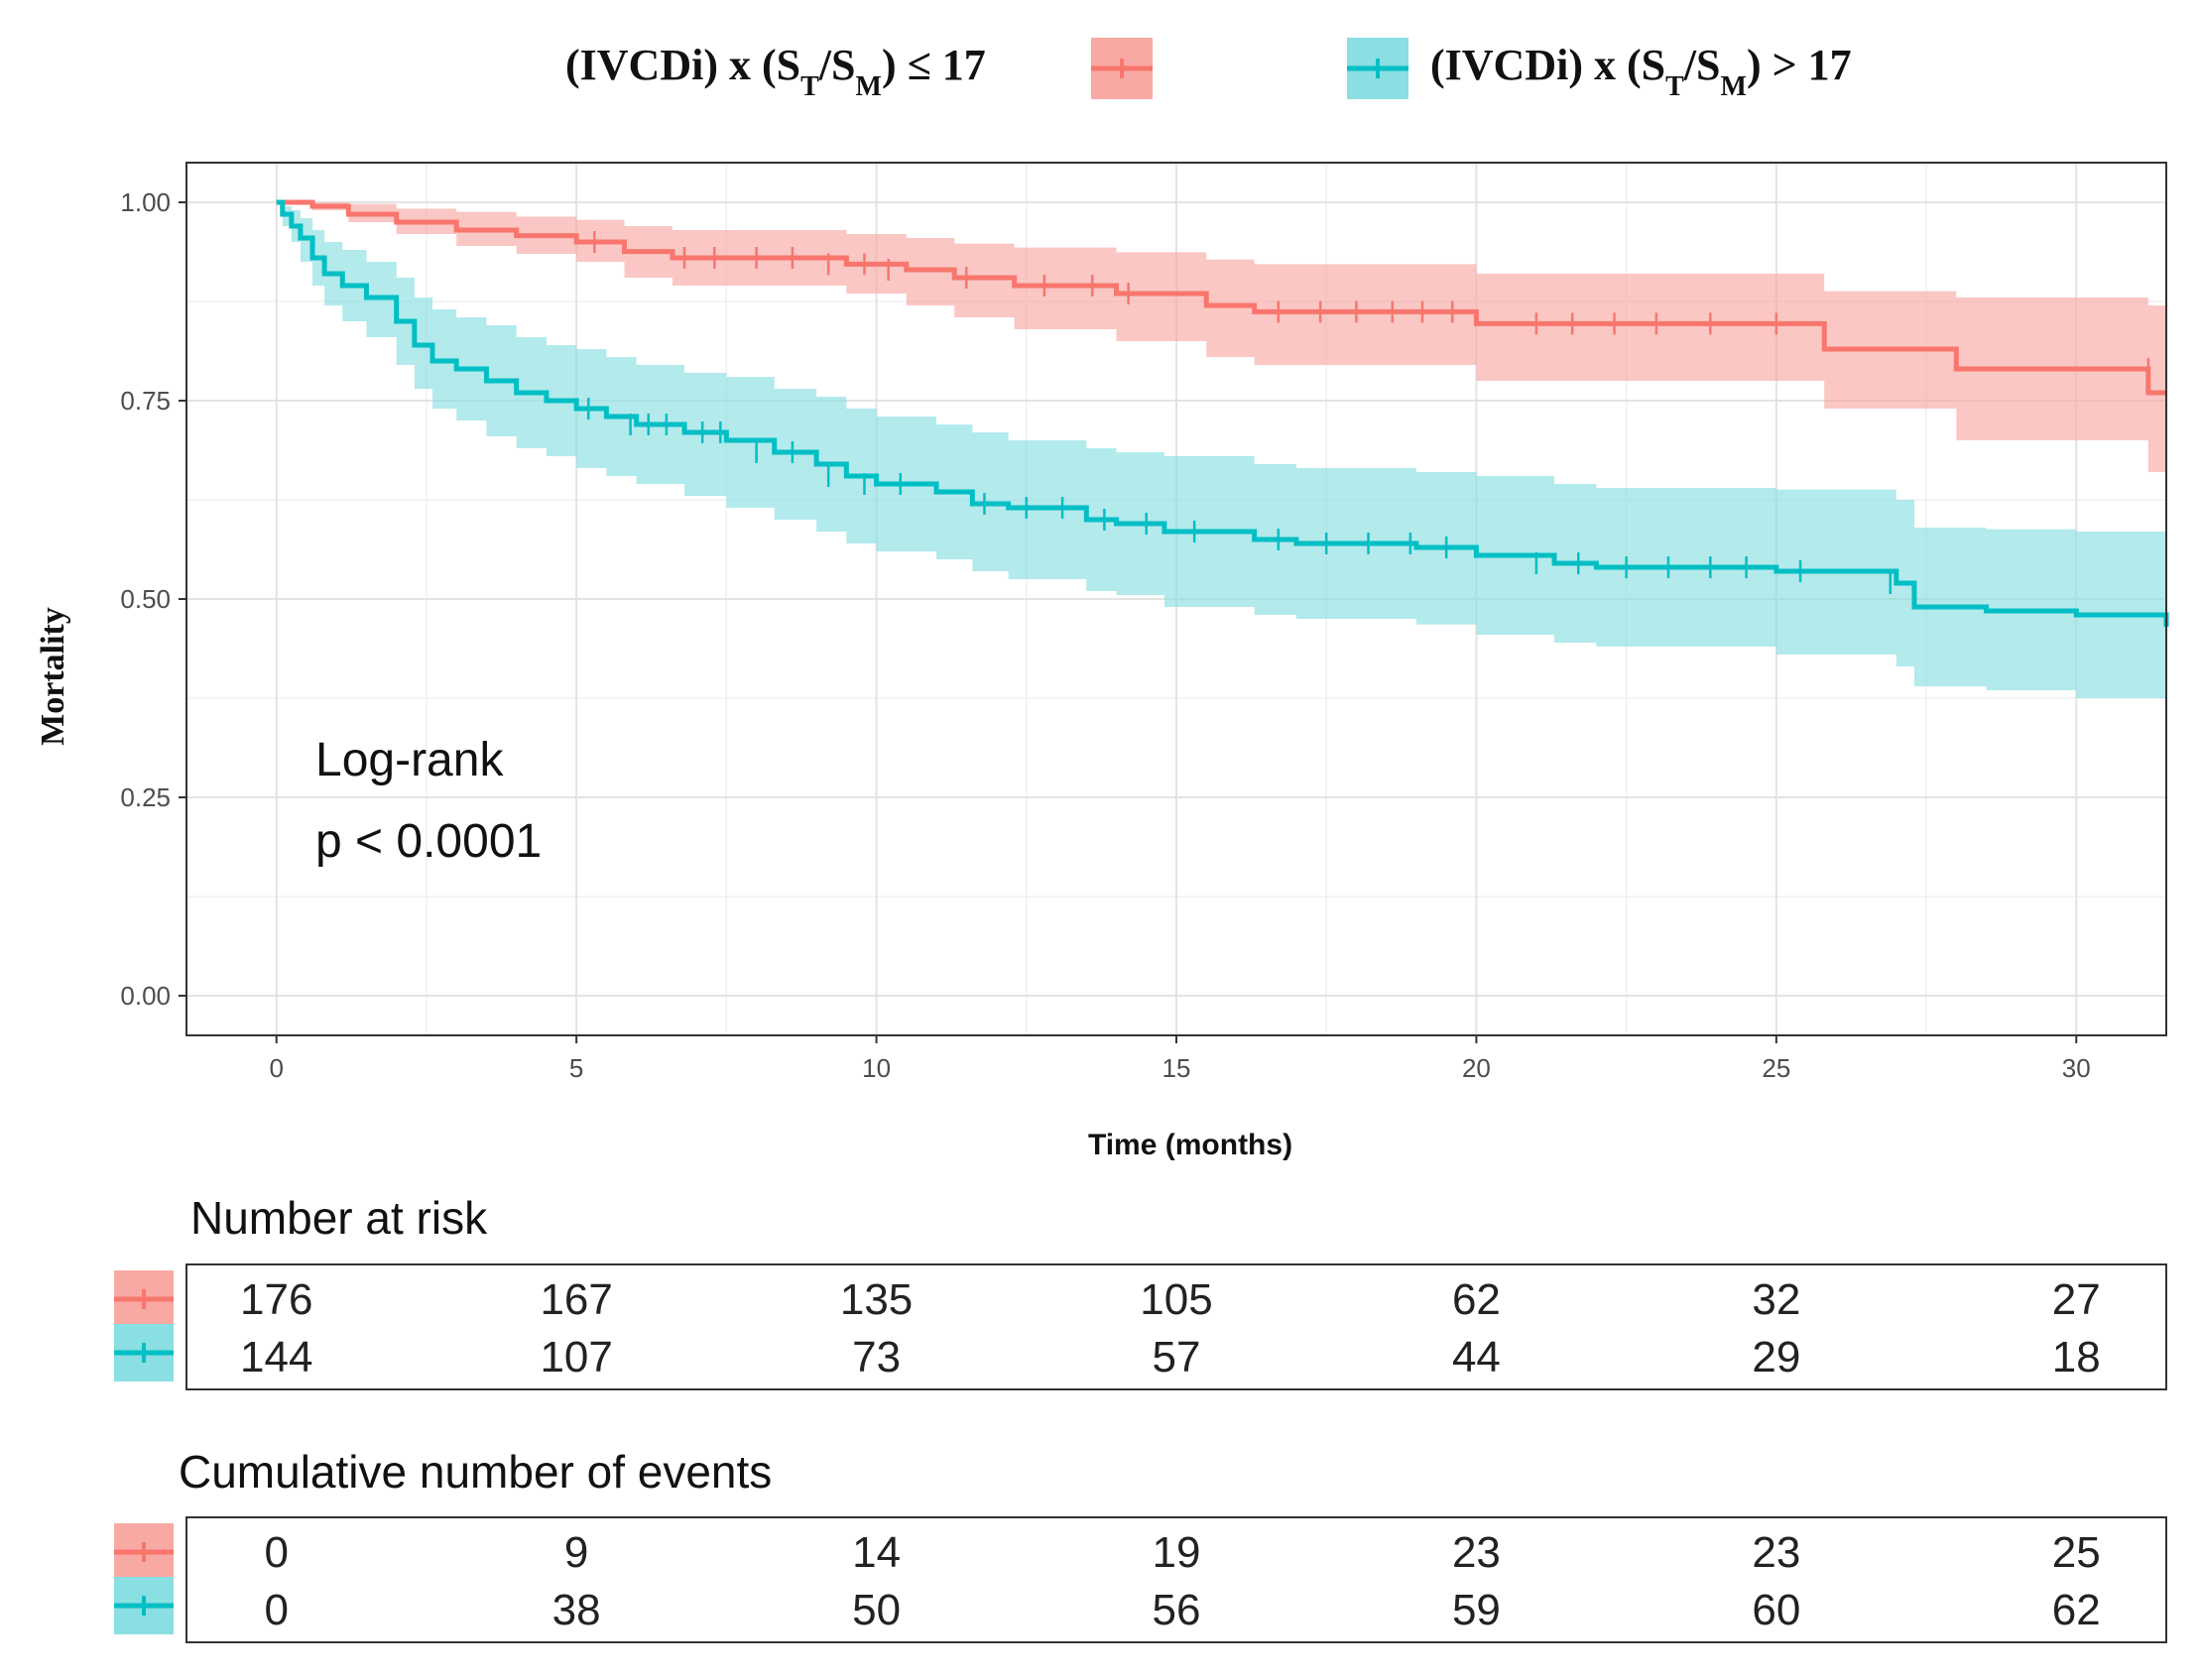  What do you see at coordinates (2077, 1552) in the screenshot?
I see `events-table-cell-red: 25` at bounding box center [2077, 1552].